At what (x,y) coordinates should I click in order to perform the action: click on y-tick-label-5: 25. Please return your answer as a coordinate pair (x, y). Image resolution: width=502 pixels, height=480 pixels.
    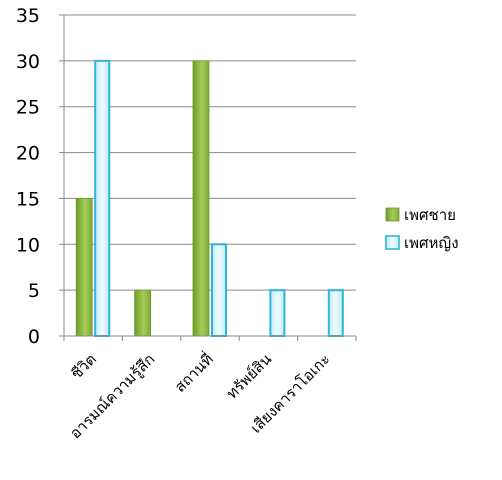
    Looking at the image, I should click on (28, 108).